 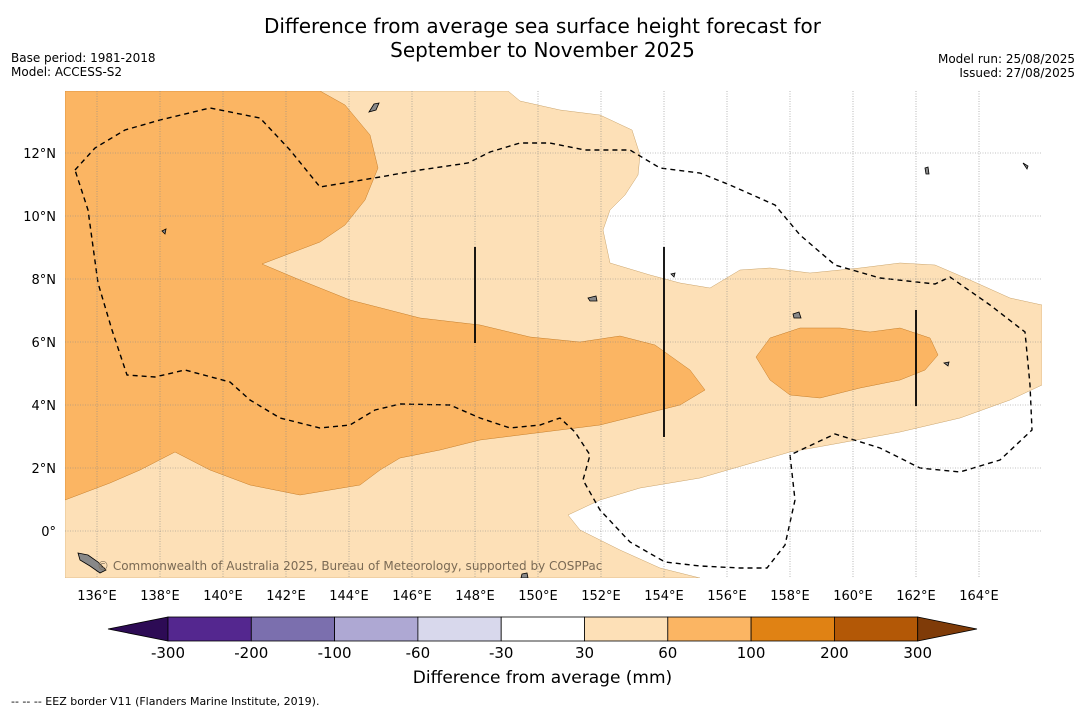 I want to click on colorbar-tick-label: -60, so click(x=418, y=653).